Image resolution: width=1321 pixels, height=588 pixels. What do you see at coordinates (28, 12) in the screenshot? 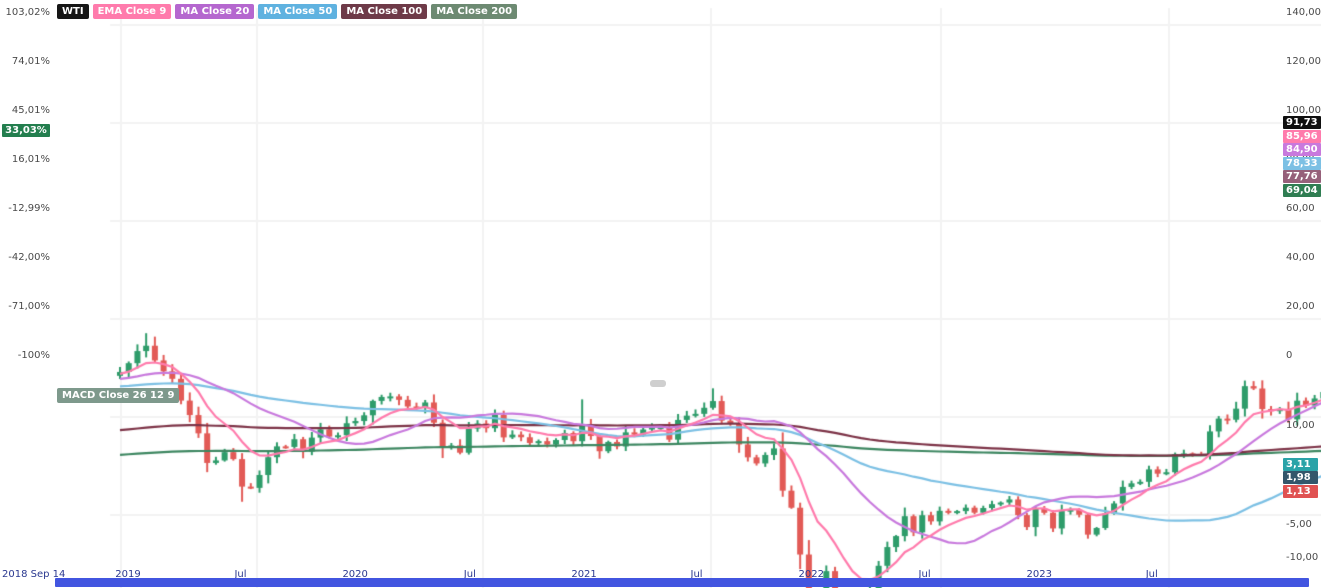
I see `percent-axis-tick: 103,02%` at bounding box center [28, 12].